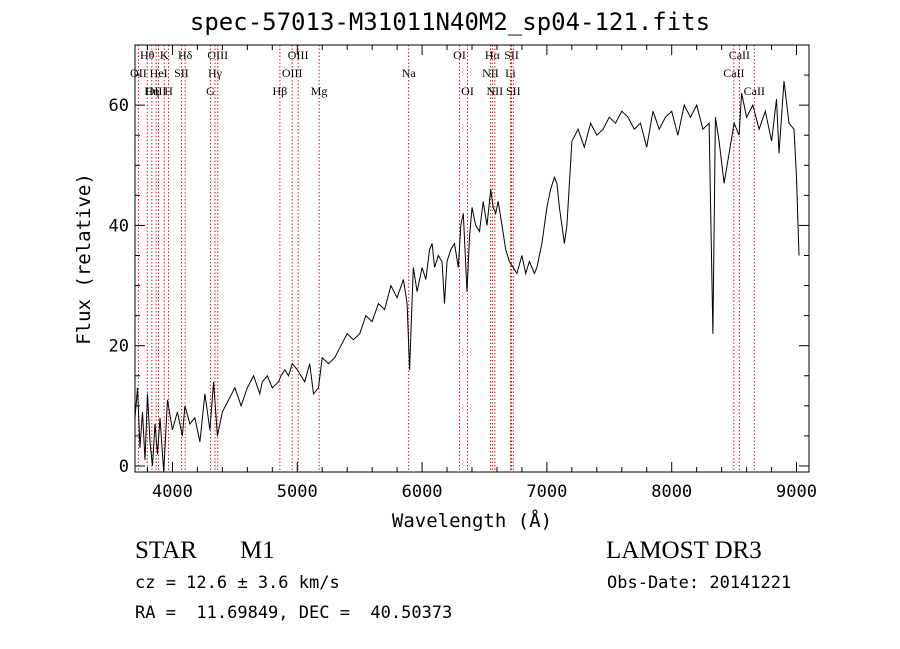 This screenshot has height=649, width=900. What do you see at coordinates (159, 73) in the screenshot?
I see `line-marker-label: HeI` at bounding box center [159, 73].